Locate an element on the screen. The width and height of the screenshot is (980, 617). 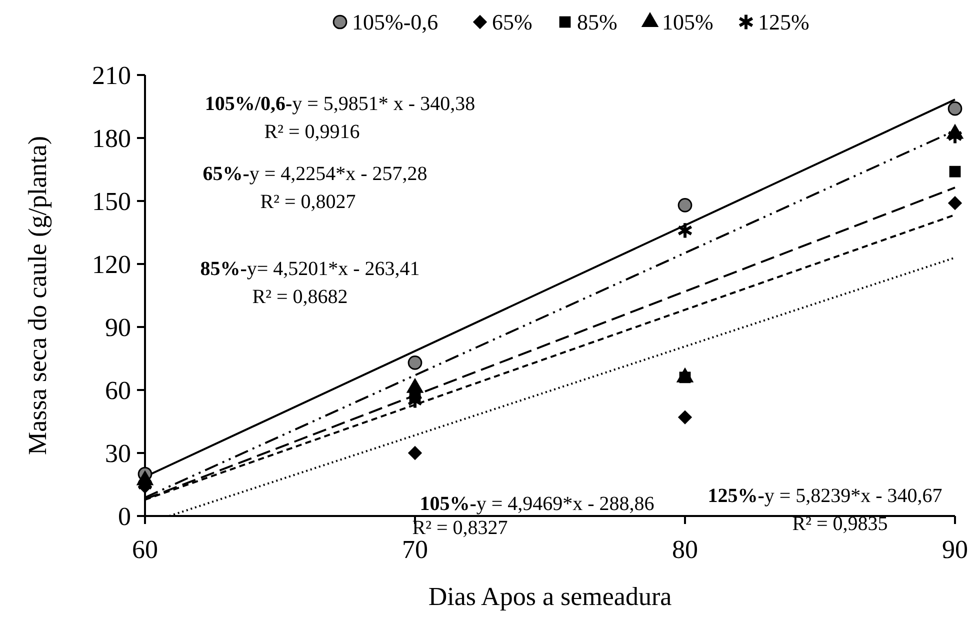
legend-label: 125% is located at coordinates (784, 22).